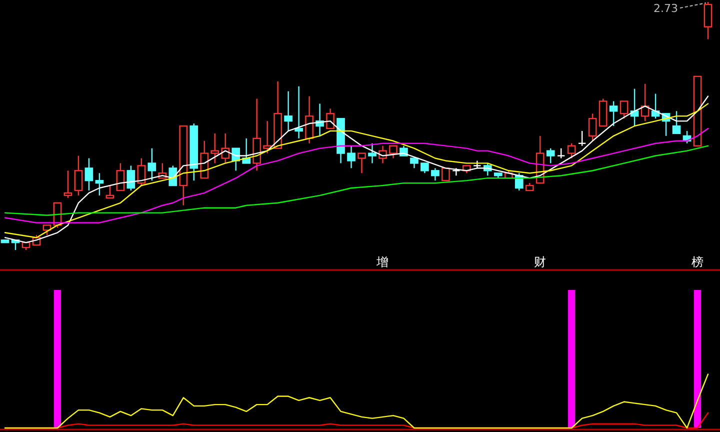  Describe the element at coordinates (698, 262) in the screenshot. I see `x-tick-label: 榜` at that location.